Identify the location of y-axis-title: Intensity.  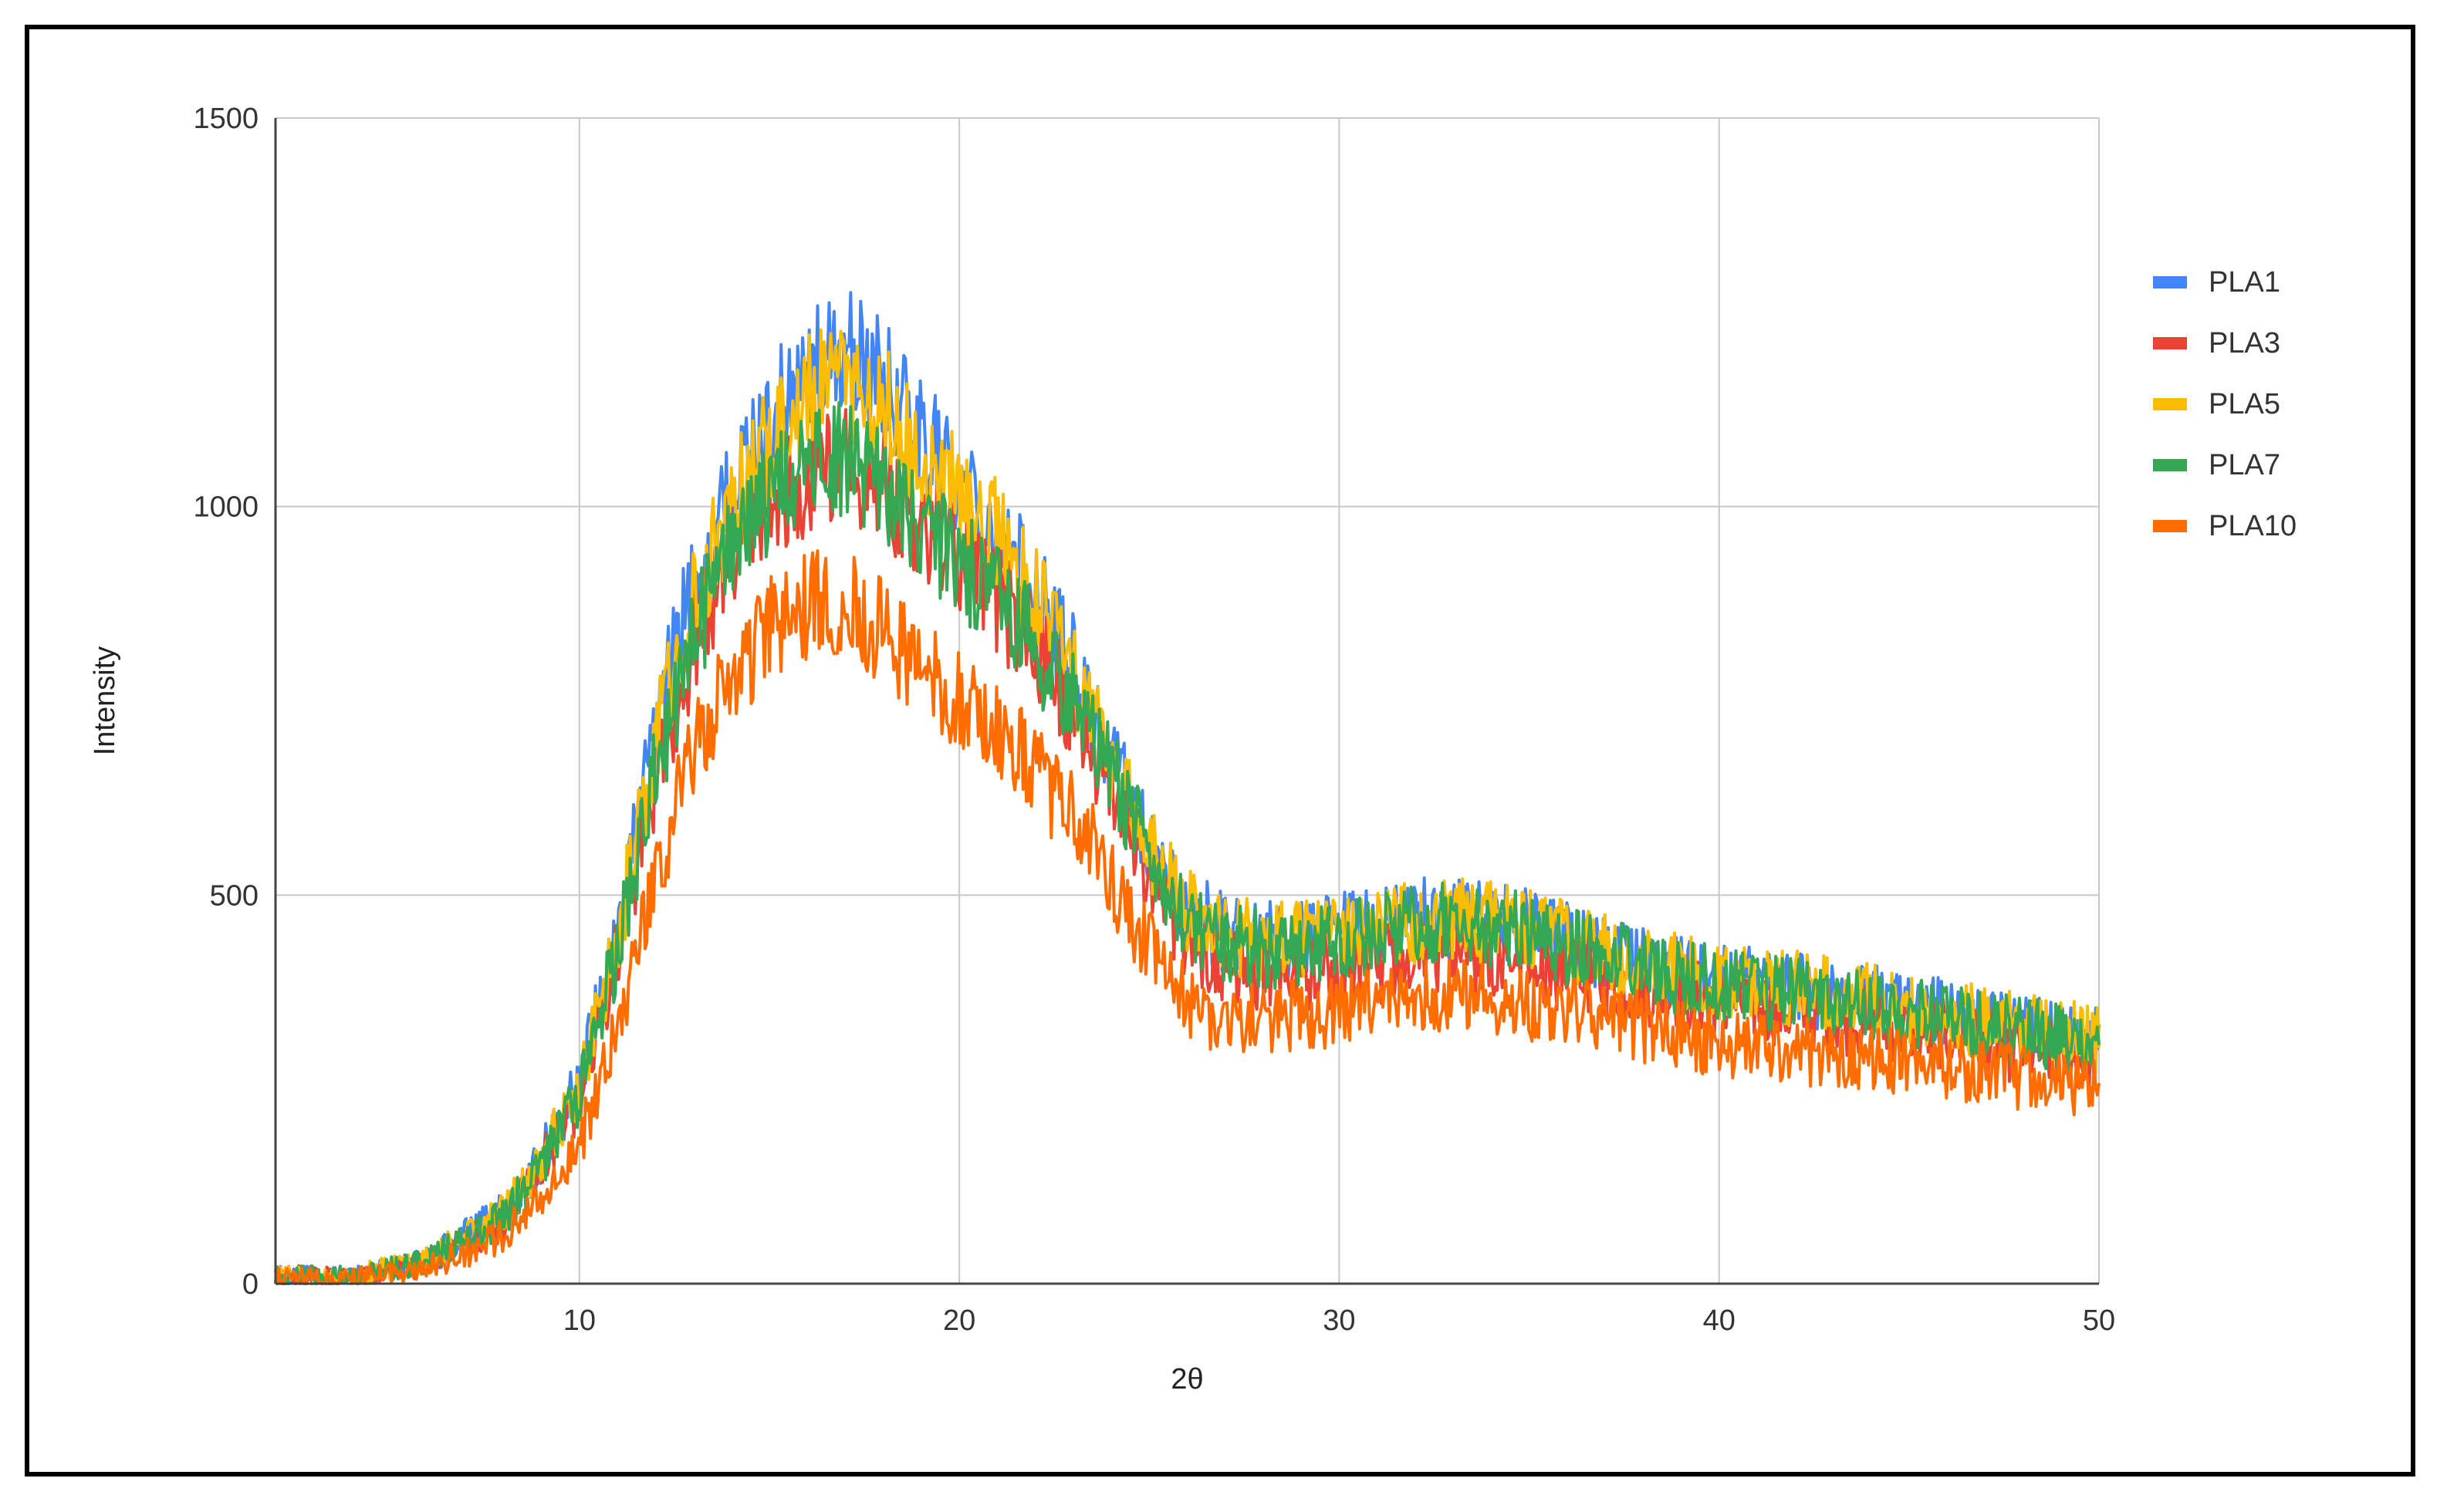
(105, 701).